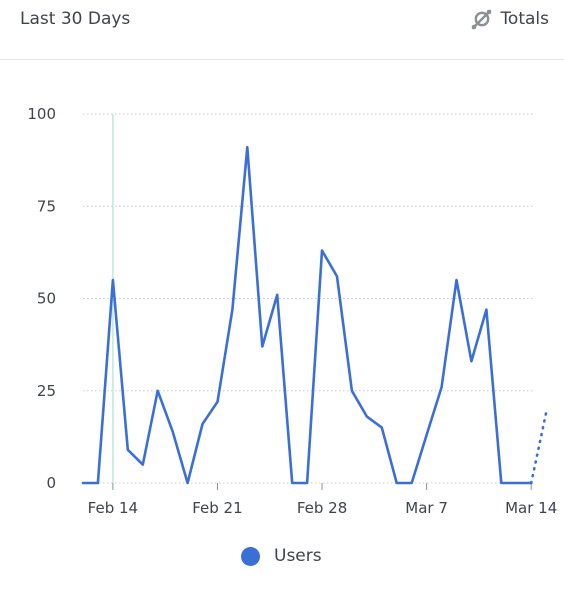  I want to click on x-tick-label: Mar 14, so click(531, 508).